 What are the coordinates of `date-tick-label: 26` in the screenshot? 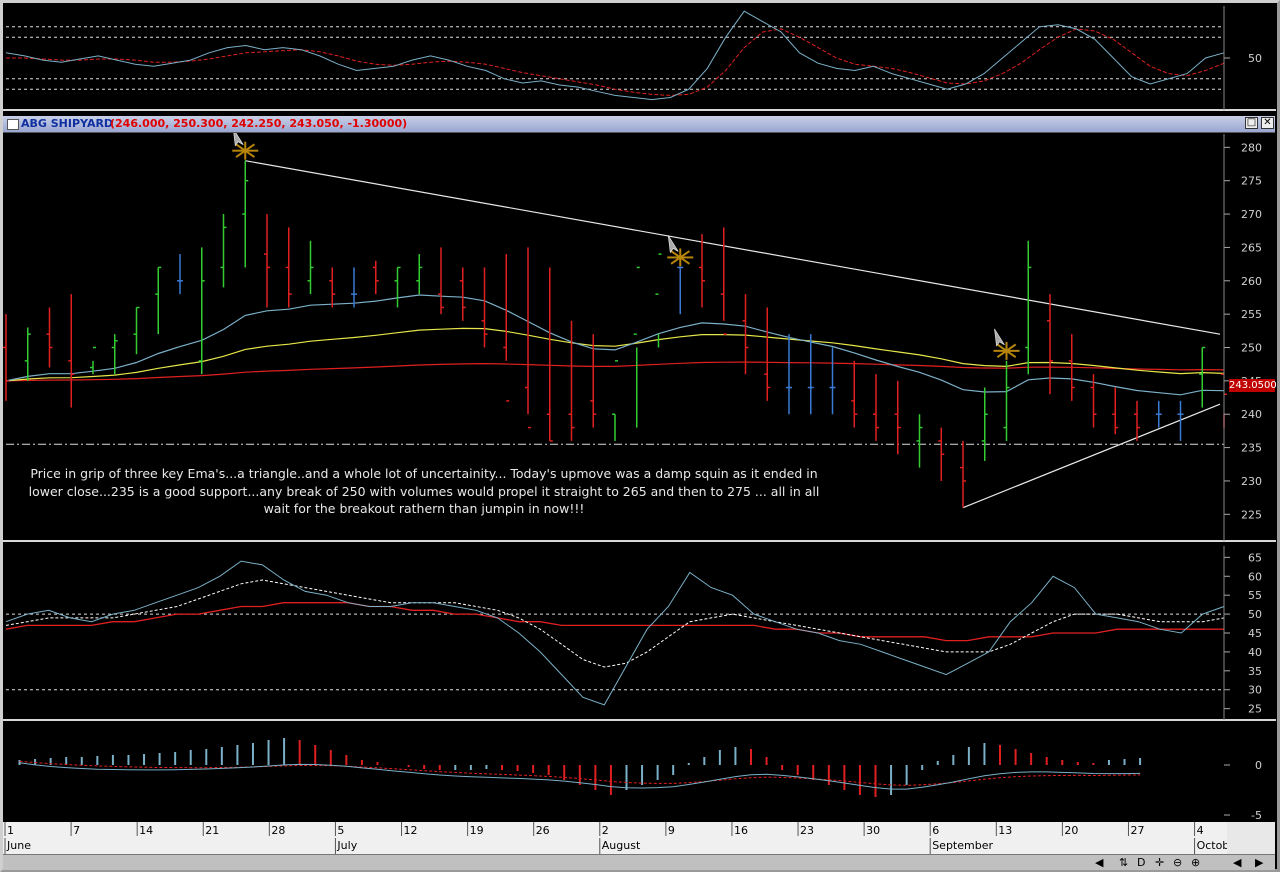 It's located at (543, 830).